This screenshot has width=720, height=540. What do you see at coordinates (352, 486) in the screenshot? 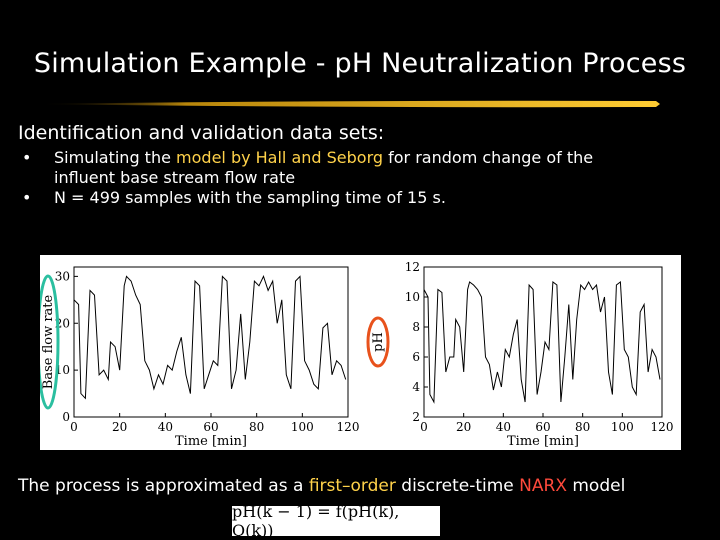
I see `first-order-term: first–order` at bounding box center [352, 486].